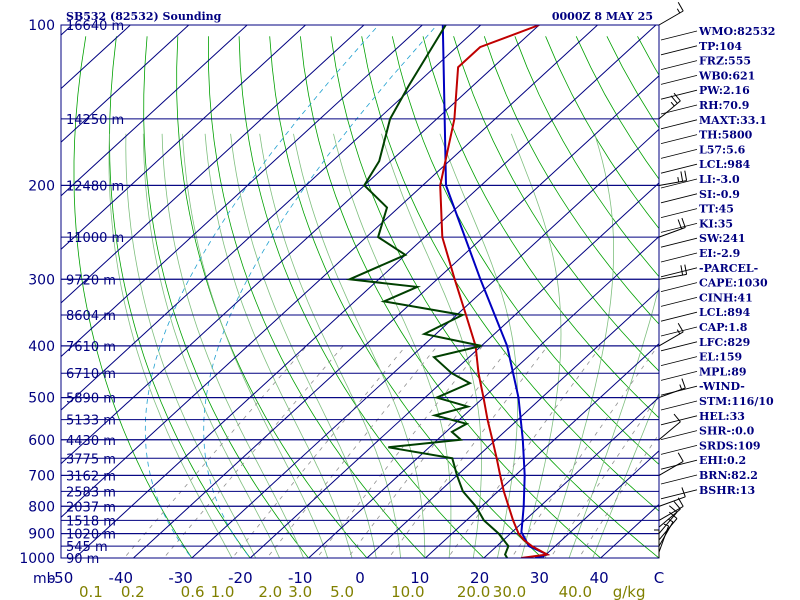 This screenshot has height=600, width=800. Describe the element at coordinates (716, 223) in the screenshot. I see `index-entry: KI:35` at that location.